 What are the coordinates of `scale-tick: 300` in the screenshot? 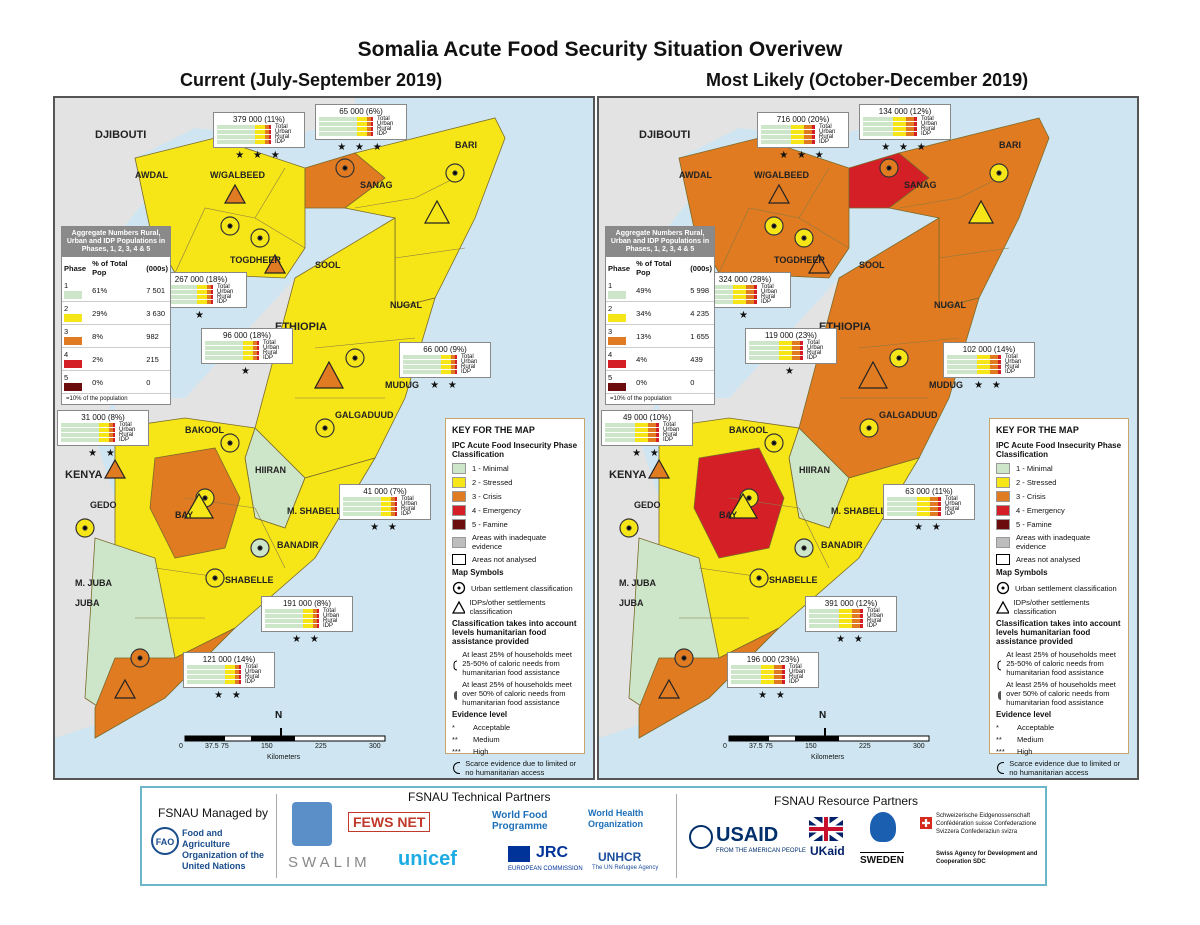 It's located at (919, 746).